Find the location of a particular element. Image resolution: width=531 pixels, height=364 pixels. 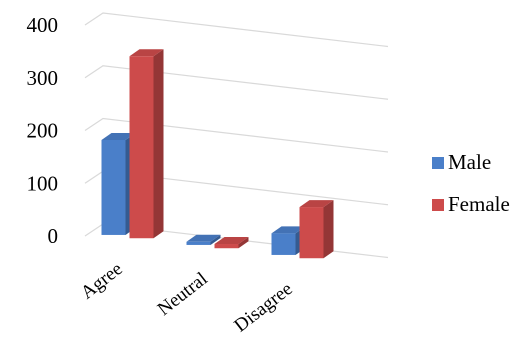

y-tick-label: 100 is located at coordinates (43, 183).